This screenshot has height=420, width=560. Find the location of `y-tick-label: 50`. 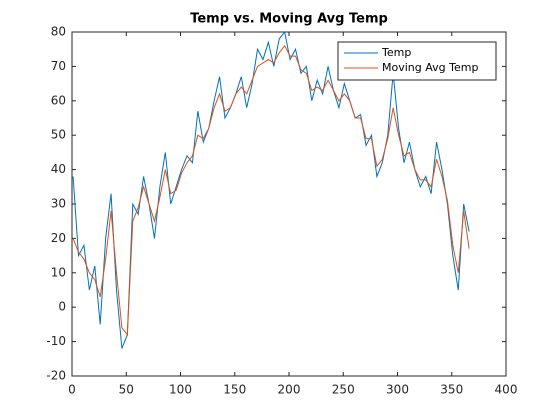

y-tick-label: 50 is located at coordinates (58, 135).